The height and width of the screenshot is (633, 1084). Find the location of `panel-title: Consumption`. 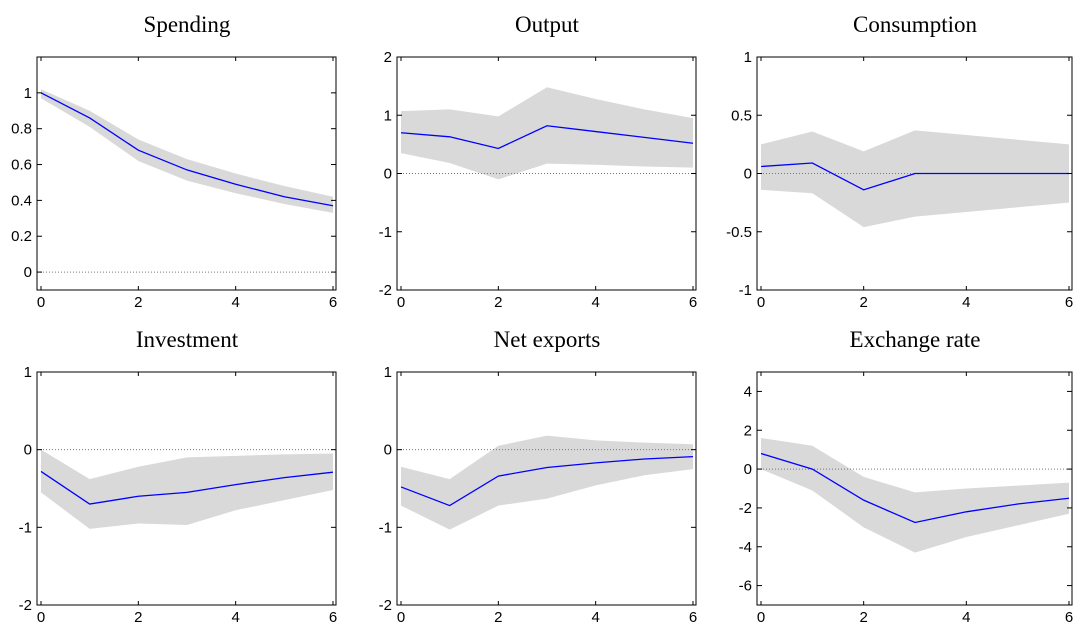

panel-title: Consumption is located at coordinates (915, 24).